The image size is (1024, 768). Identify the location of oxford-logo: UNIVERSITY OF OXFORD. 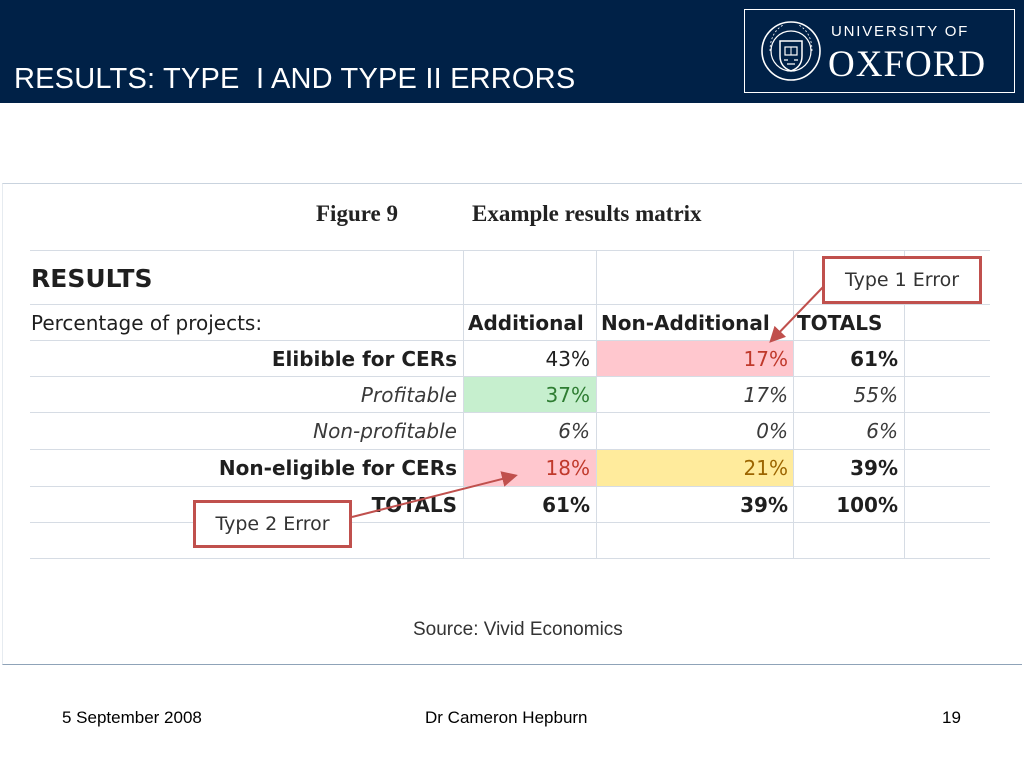
(879, 51).